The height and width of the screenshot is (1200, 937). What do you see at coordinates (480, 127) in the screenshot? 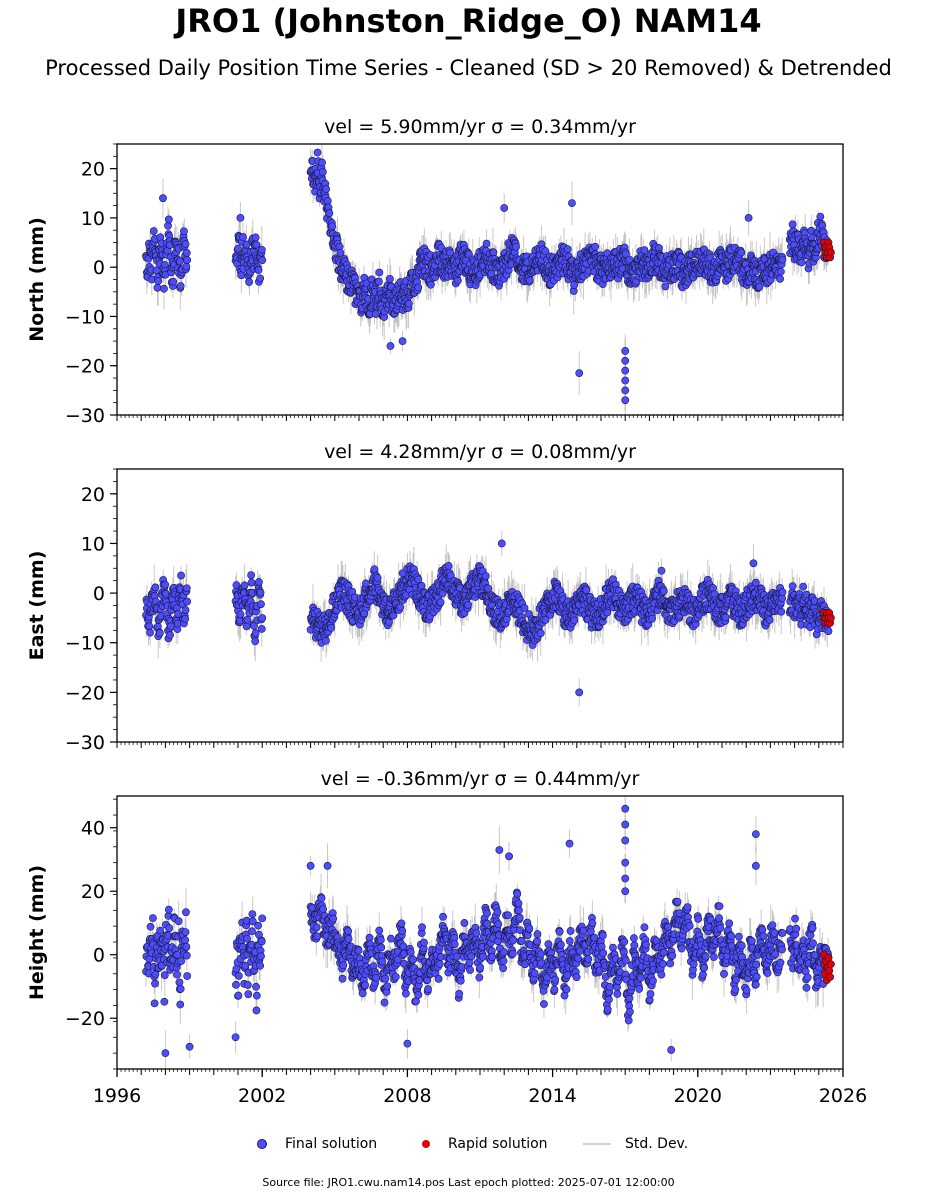
I see `panel-title: vel = 5.90mm/yr σ = 0.34mm/yr` at bounding box center [480, 127].